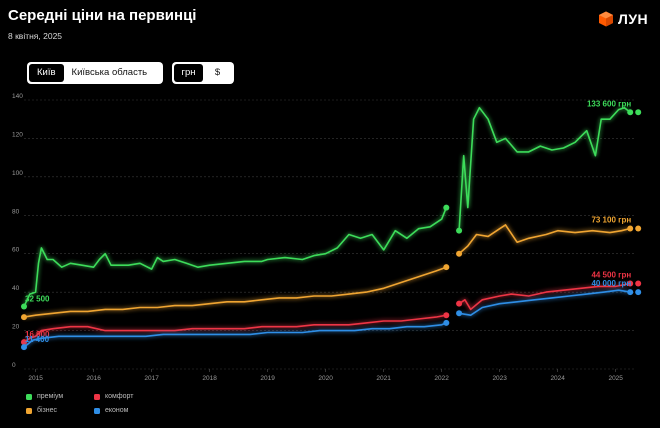  Describe the element at coordinates (609, 103) in the screenshot. I see `series-end-label: 133 600 грн` at that location.